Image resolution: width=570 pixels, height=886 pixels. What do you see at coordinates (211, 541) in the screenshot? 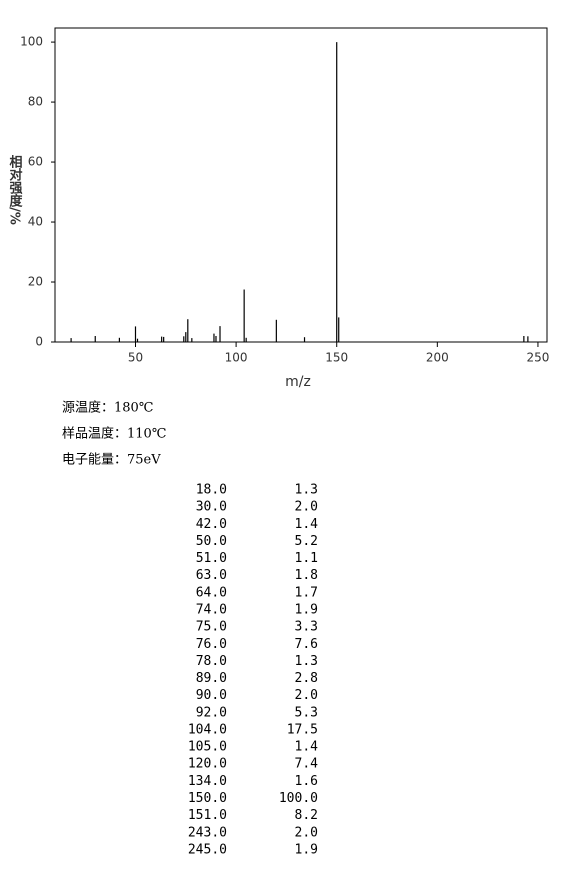
I see `mz-cell: 50.0` at bounding box center [211, 541].